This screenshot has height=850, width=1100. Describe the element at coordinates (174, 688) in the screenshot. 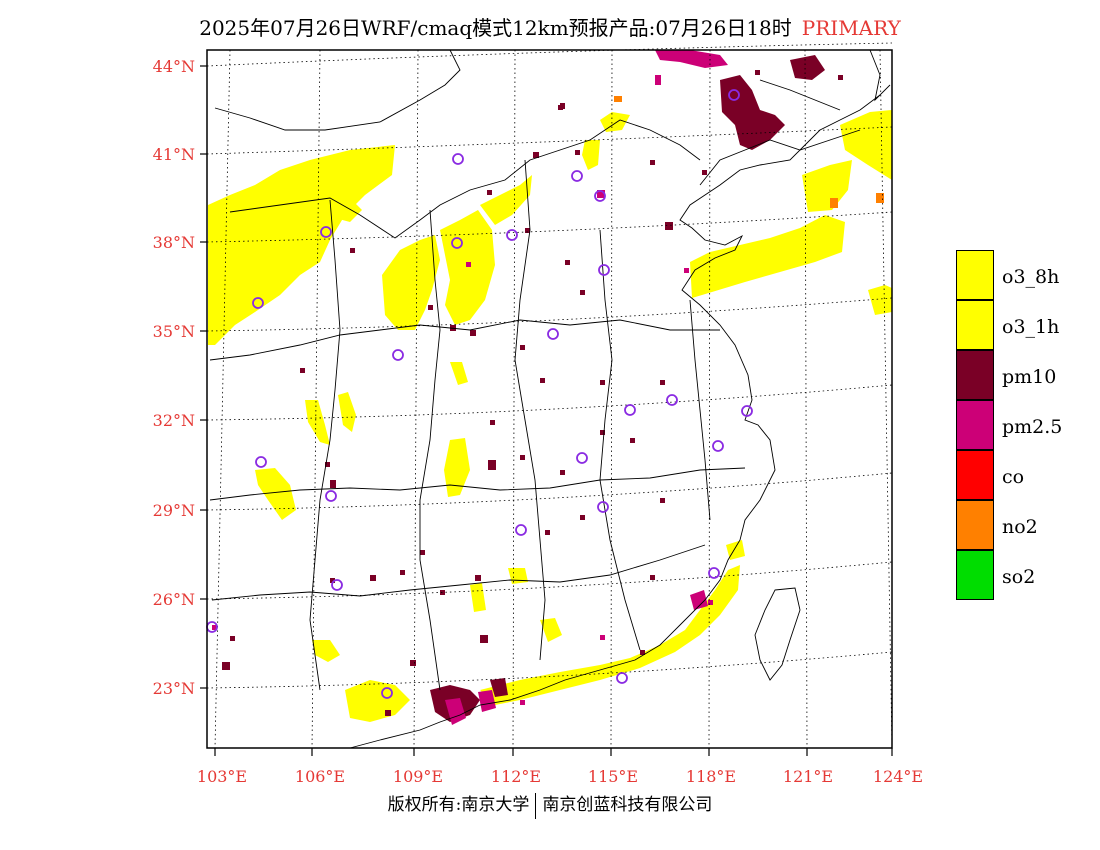

I see `lat-label: 23°N` at that location.